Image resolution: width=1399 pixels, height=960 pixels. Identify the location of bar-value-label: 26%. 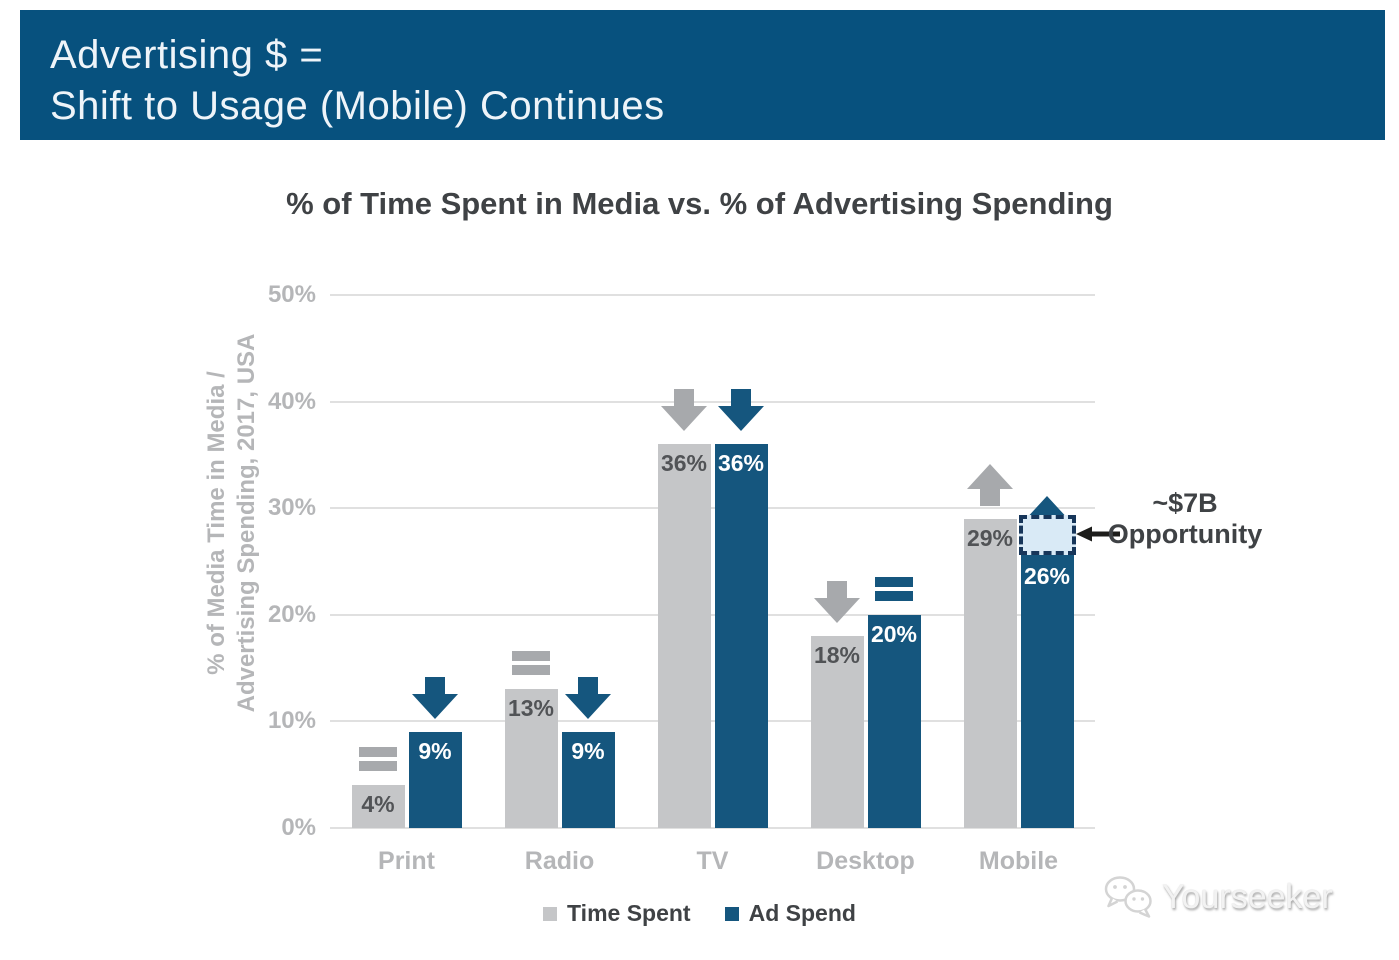
(1047, 575).